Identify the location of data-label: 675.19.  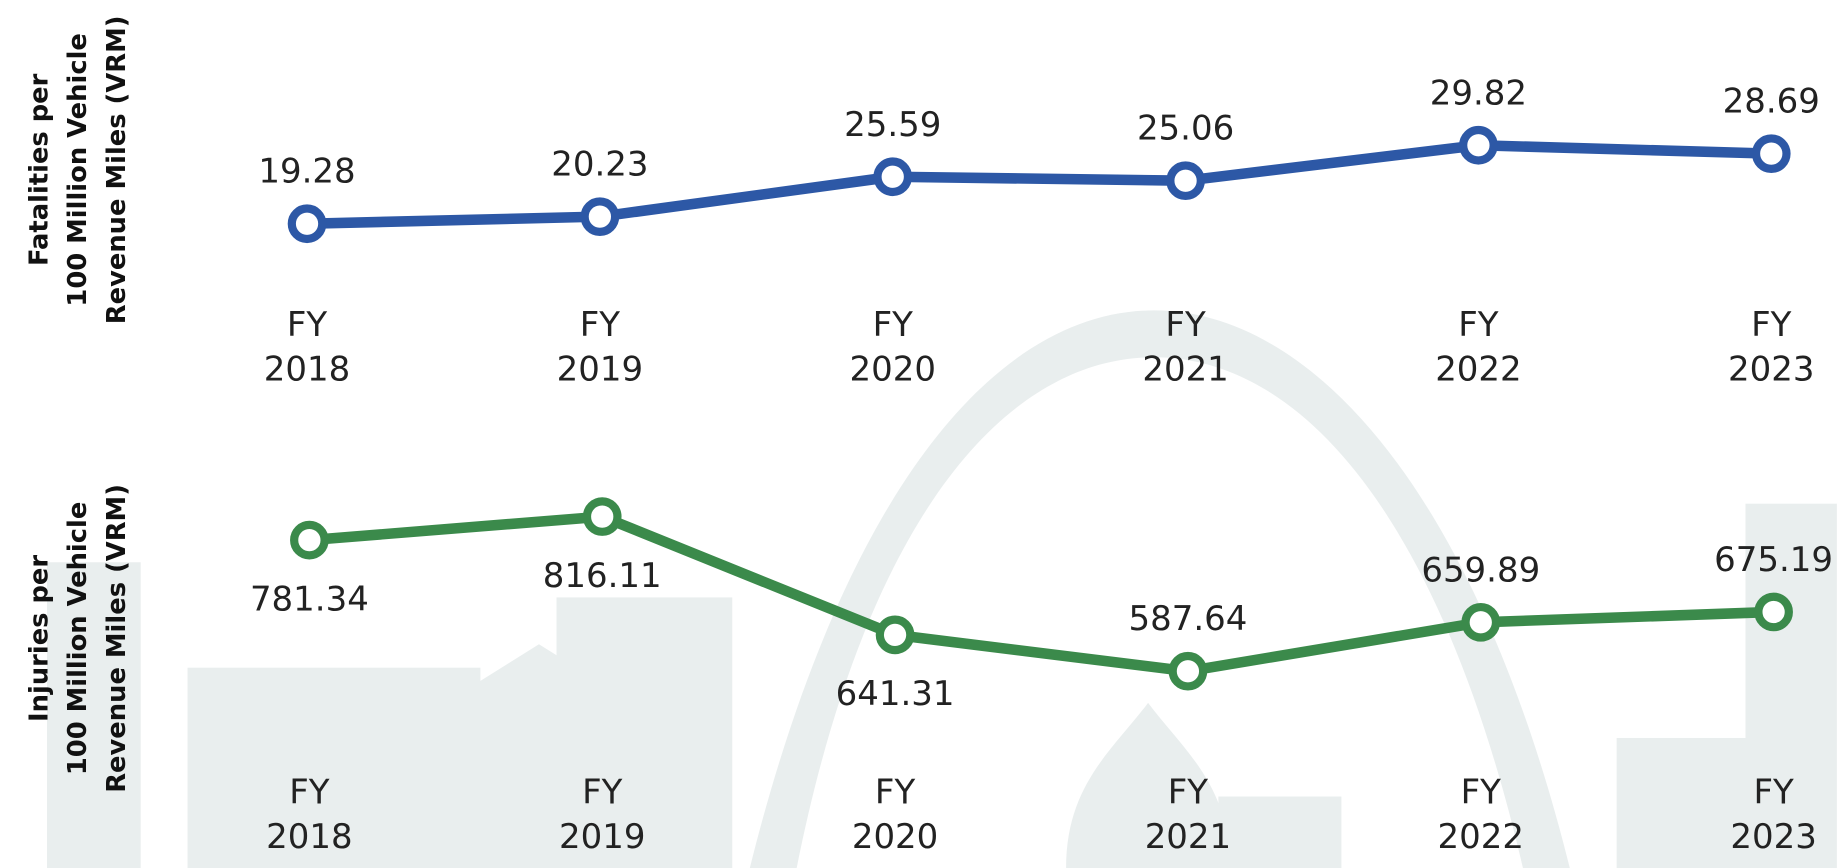
(1773, 560).